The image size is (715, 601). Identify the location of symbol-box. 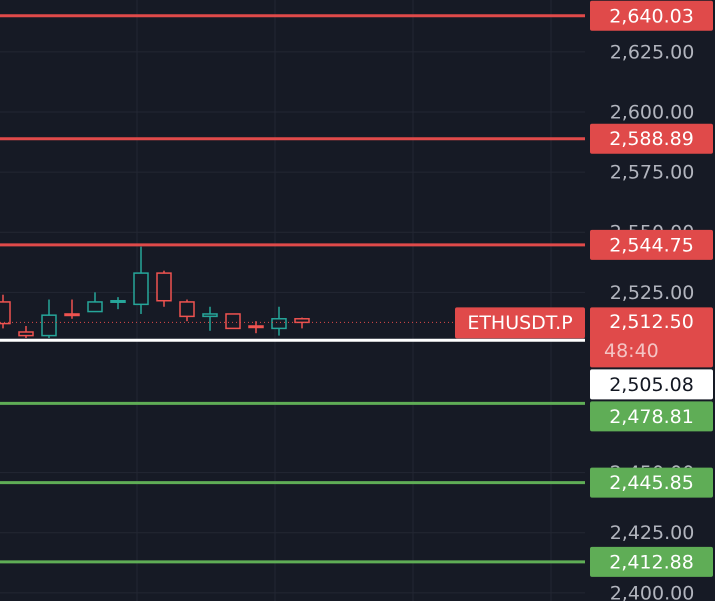
(520, 323).